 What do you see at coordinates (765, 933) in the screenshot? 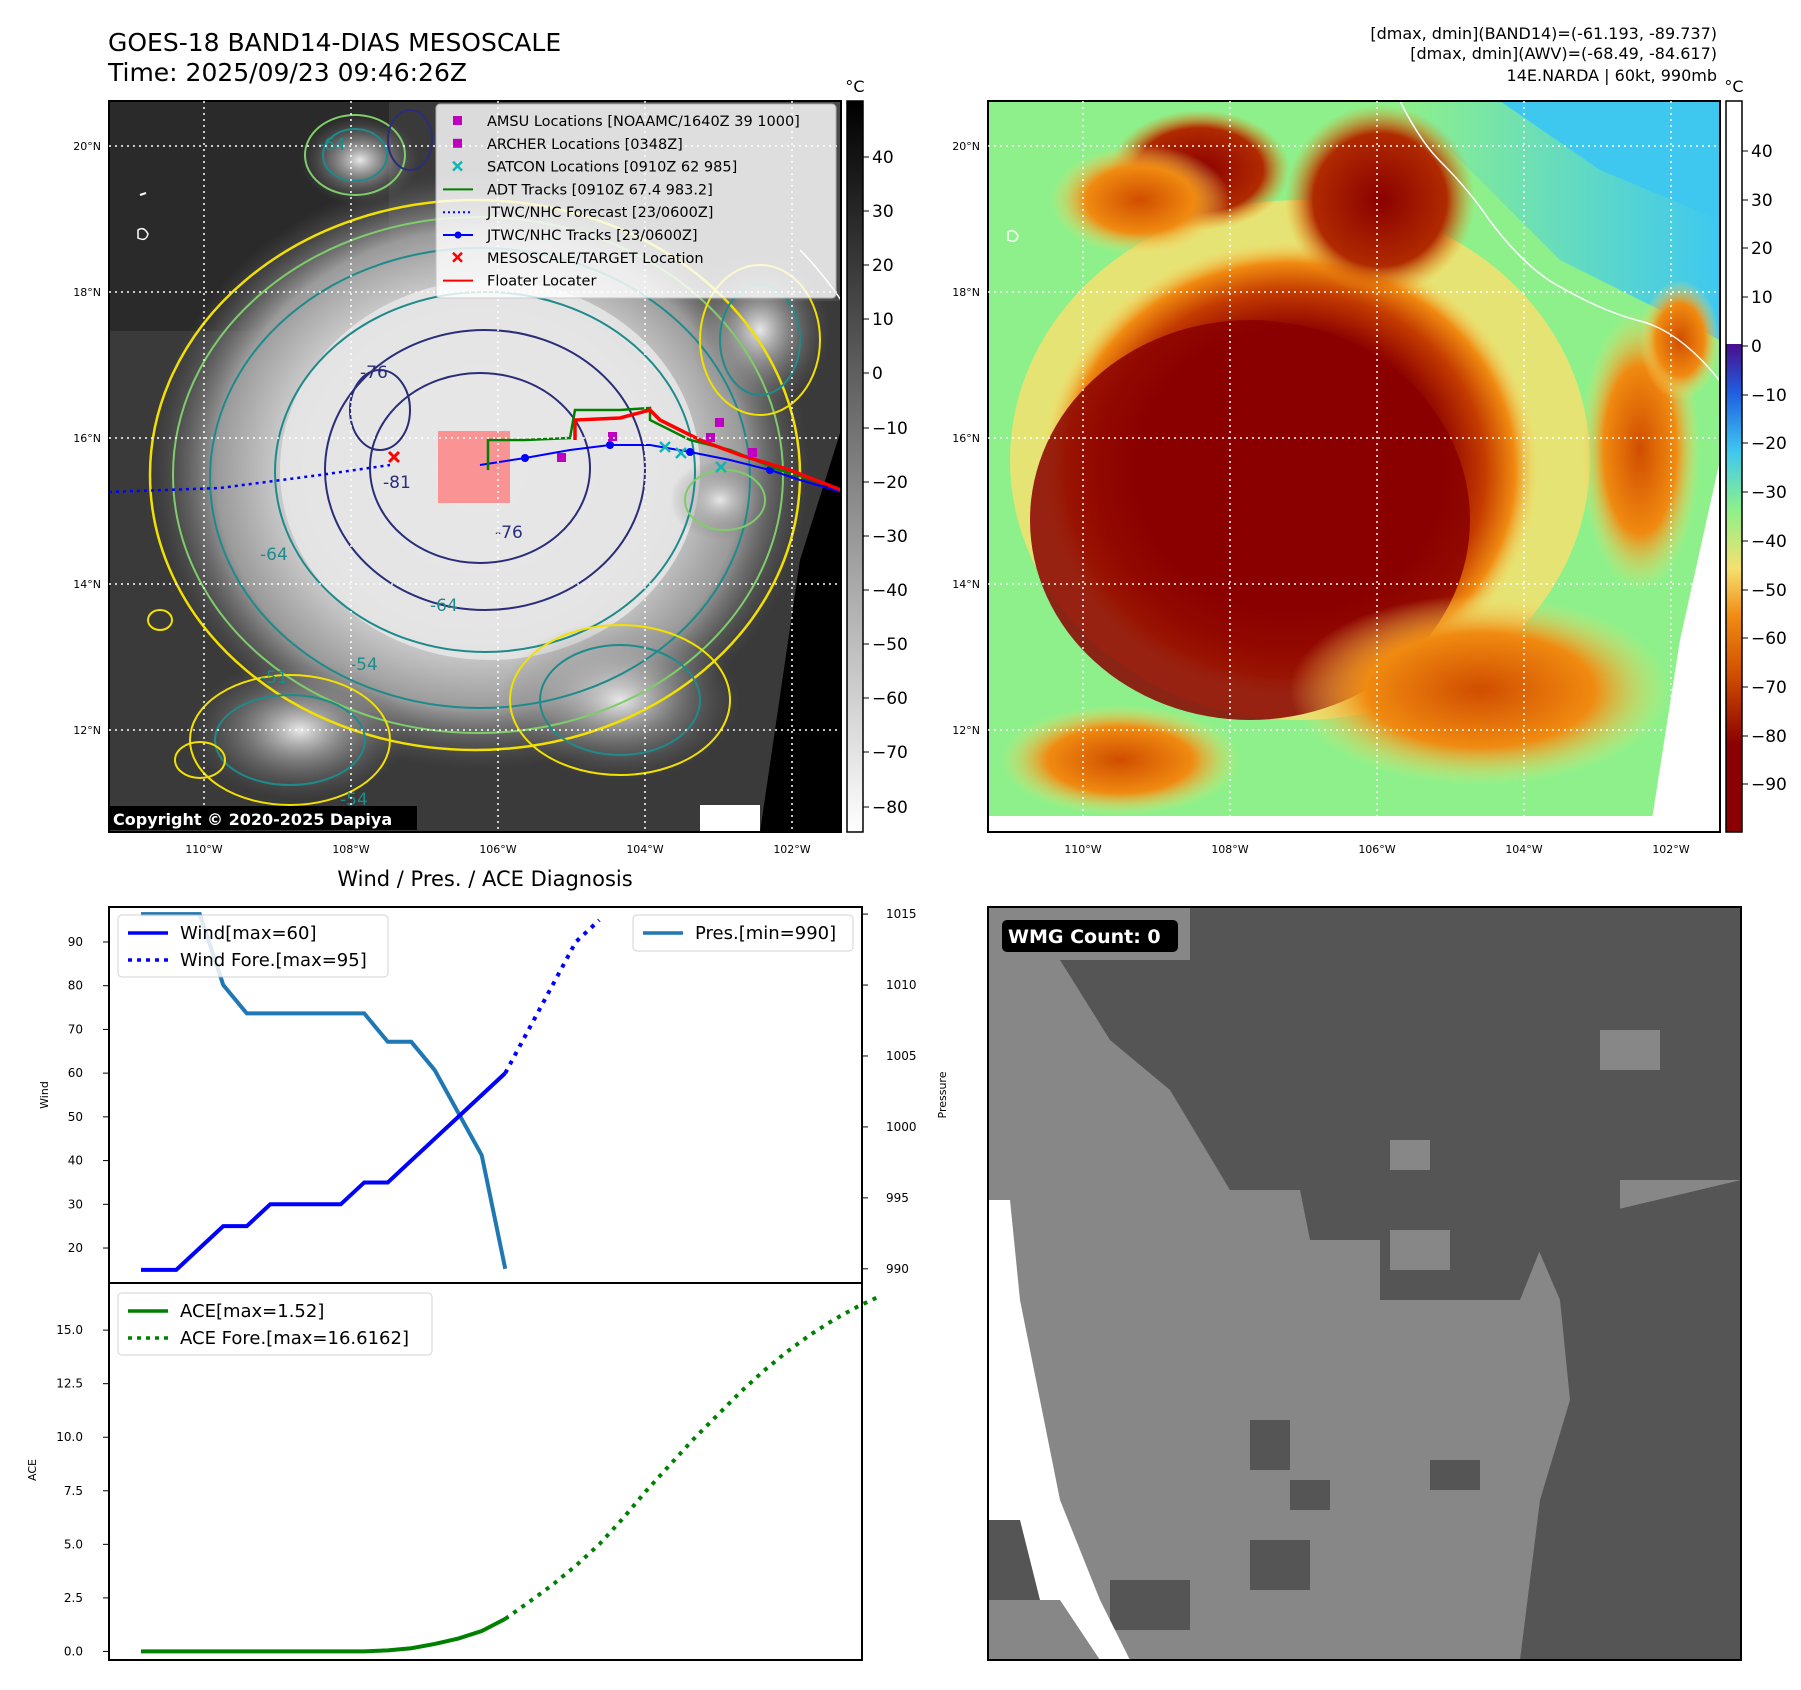
I see `legend-pres: Pres.[min=990]` at bounding box center [765, 933].